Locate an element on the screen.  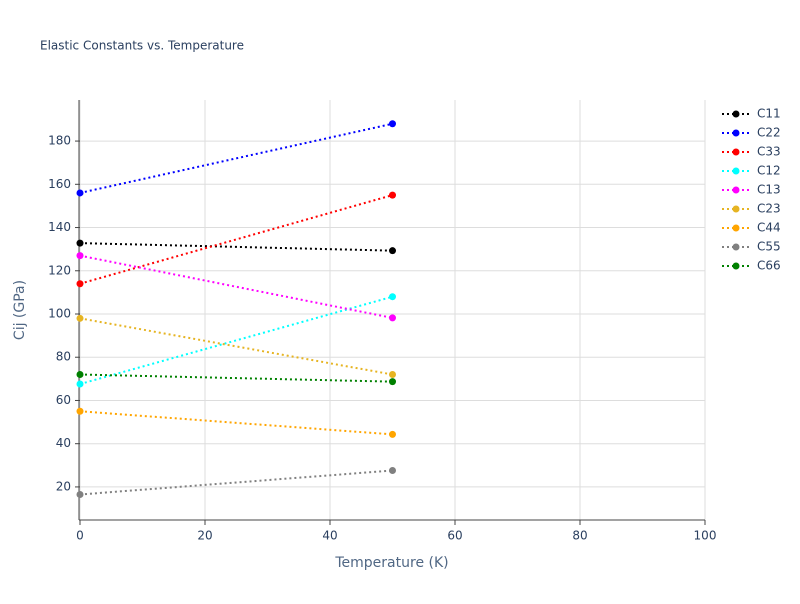
y-tick-label: 120 is located at coordinates (59, 270).